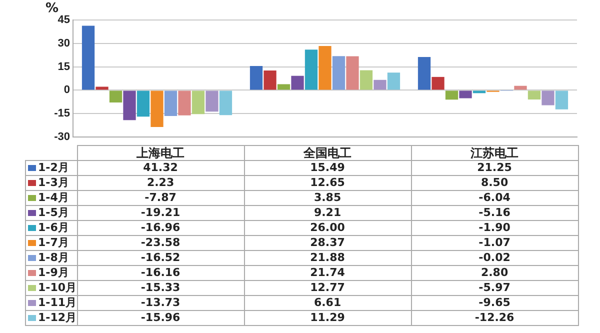 The height and width of the screenshot is (333, 600). I want to click on data-label: 41.32, so click(160, 168).